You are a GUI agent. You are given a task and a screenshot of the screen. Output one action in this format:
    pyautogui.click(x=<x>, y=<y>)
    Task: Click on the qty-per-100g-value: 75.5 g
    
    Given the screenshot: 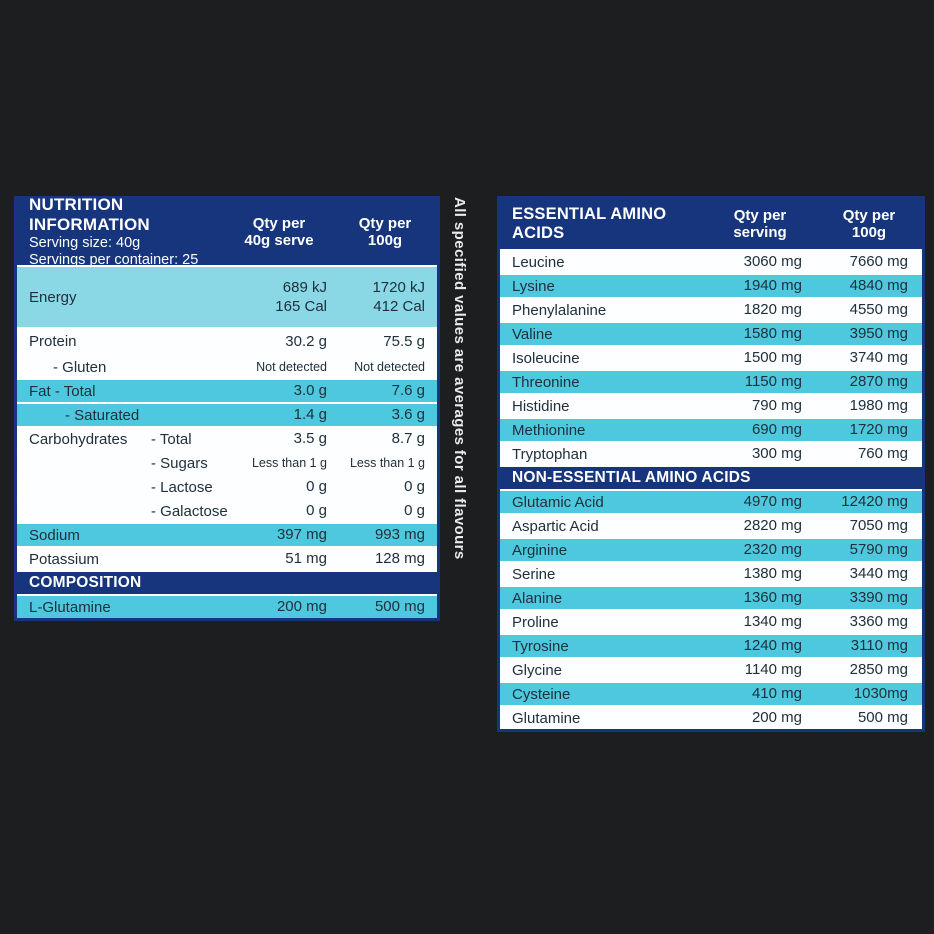 What is the action you would take?
    pyautogui.click(x=404, y=341)
    